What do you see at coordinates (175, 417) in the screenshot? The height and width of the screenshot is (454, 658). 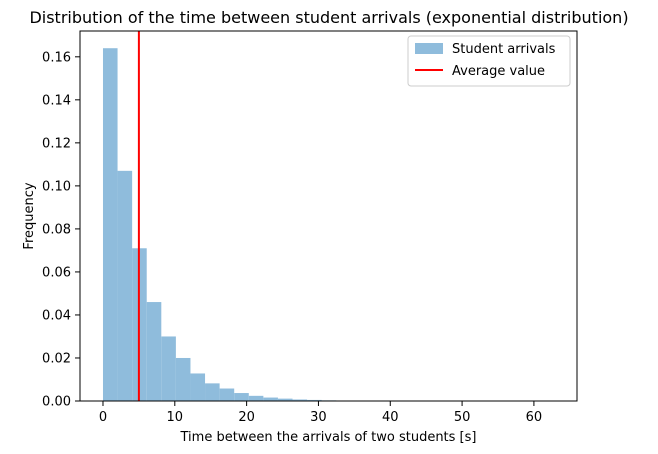 I see `x-tick-label: 10` at bounding box center [175, 417].